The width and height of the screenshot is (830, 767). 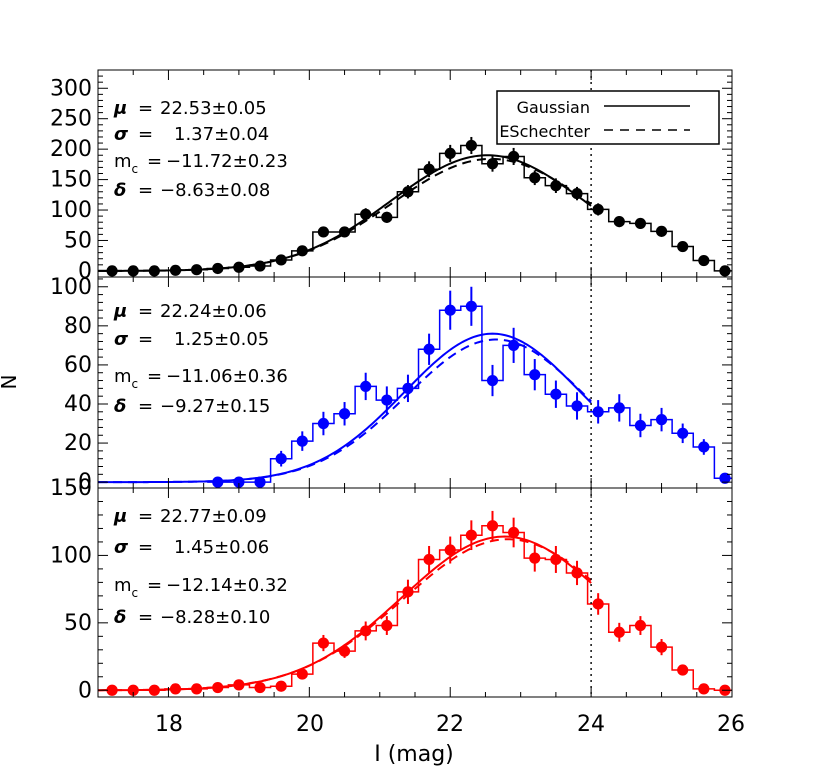 What do you see at coordinates (215, 406) in the screenshot?
I see `param-value: −9.27±0.15` at bounding box center [215, 406].